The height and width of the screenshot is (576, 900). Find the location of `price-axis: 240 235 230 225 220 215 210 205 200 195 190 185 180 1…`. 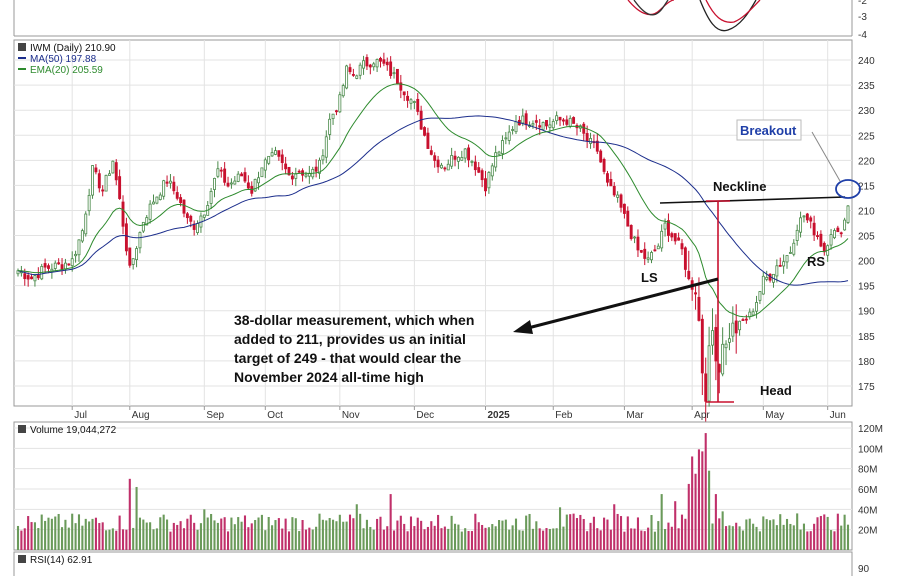

price-axis: 240 235 230 225 220 215 210 205 200 195 190 185 180 1… is located at coordinates (866, 224).